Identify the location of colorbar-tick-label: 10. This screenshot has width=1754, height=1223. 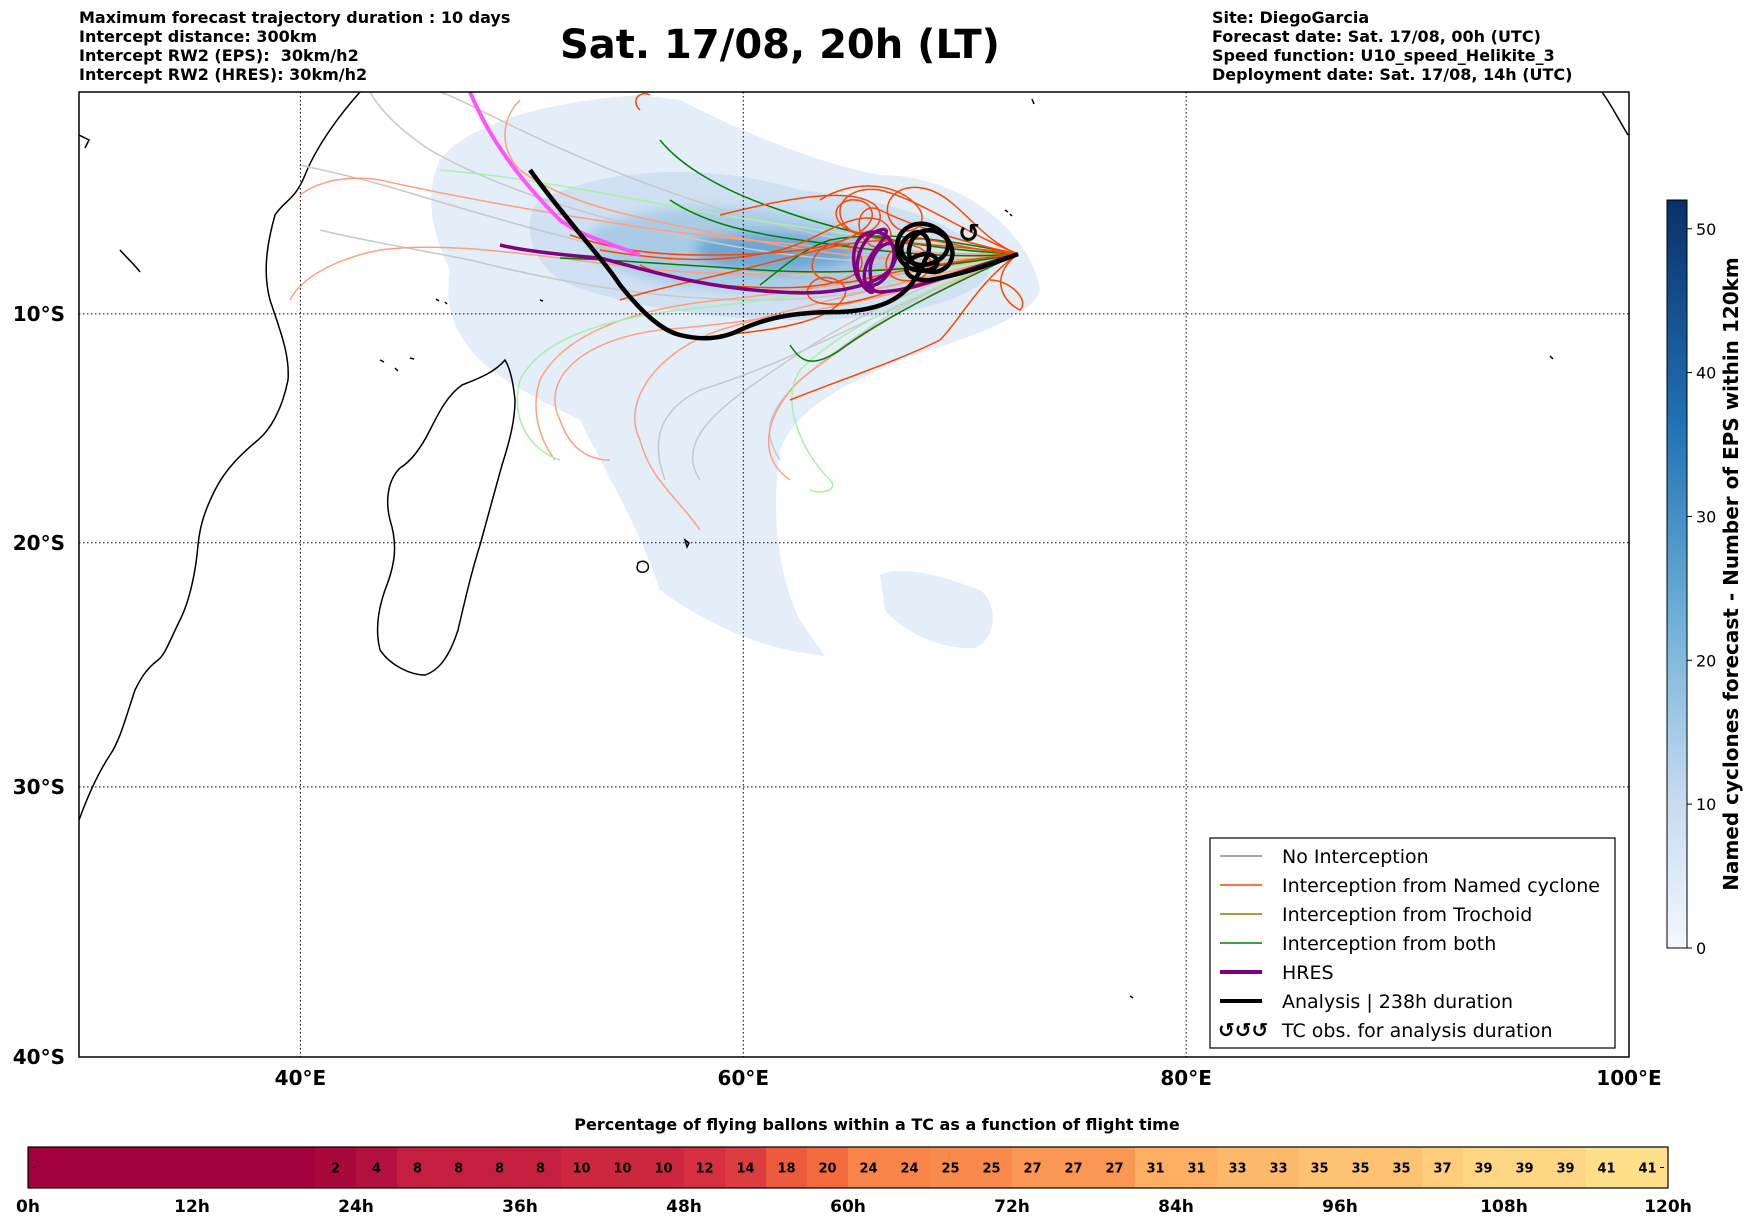
(1706, 804).